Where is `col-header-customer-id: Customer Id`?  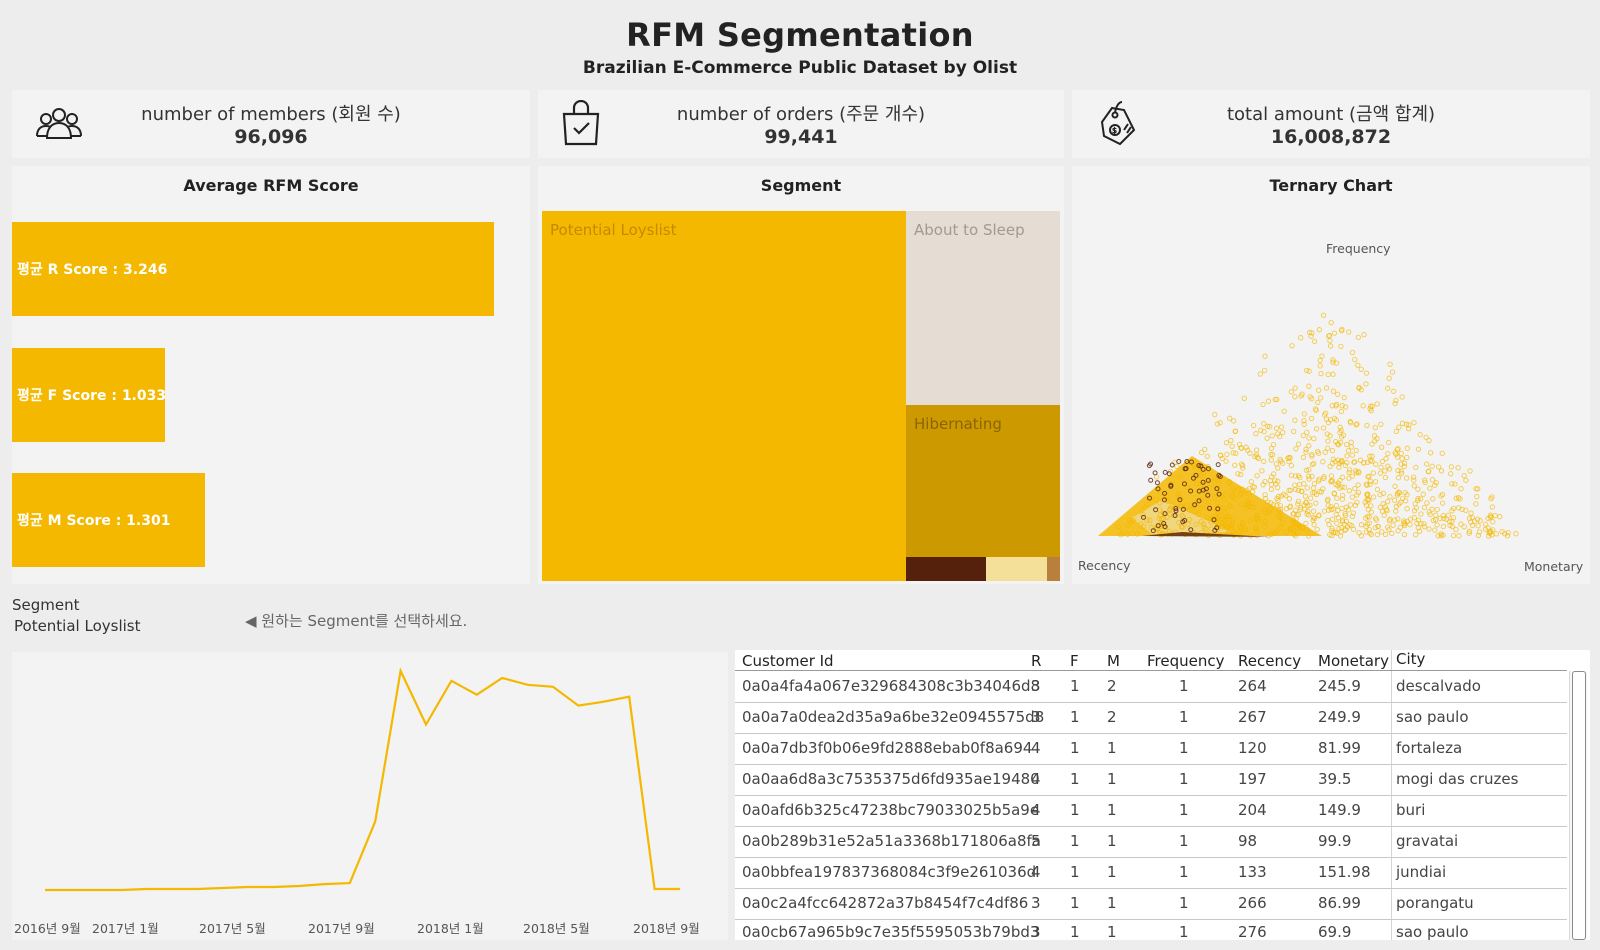 col-header-customer-id: Customer Id is located at coordinates (788, 661).